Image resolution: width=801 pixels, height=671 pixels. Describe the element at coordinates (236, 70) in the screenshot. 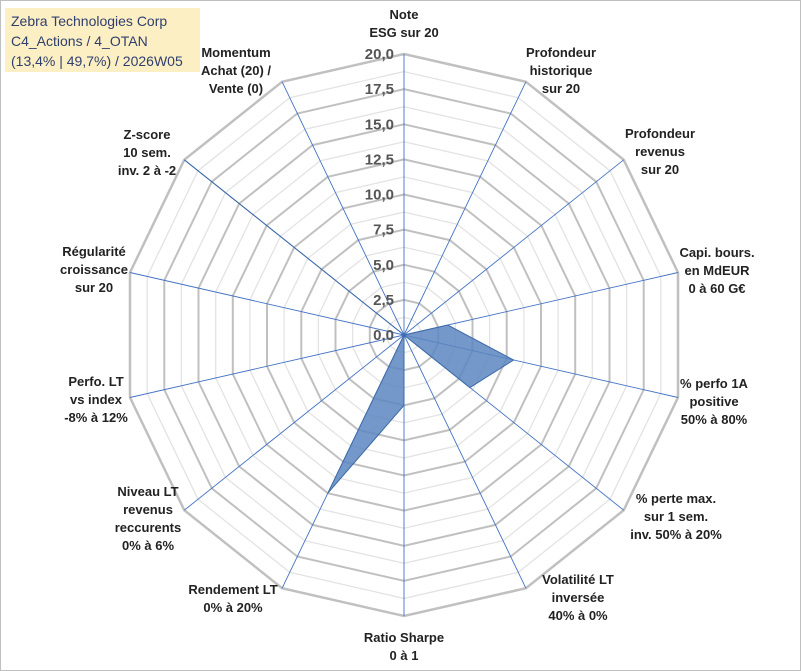

I see `axis-label: Momentum Achat (20) / Vente (0)` at that location.